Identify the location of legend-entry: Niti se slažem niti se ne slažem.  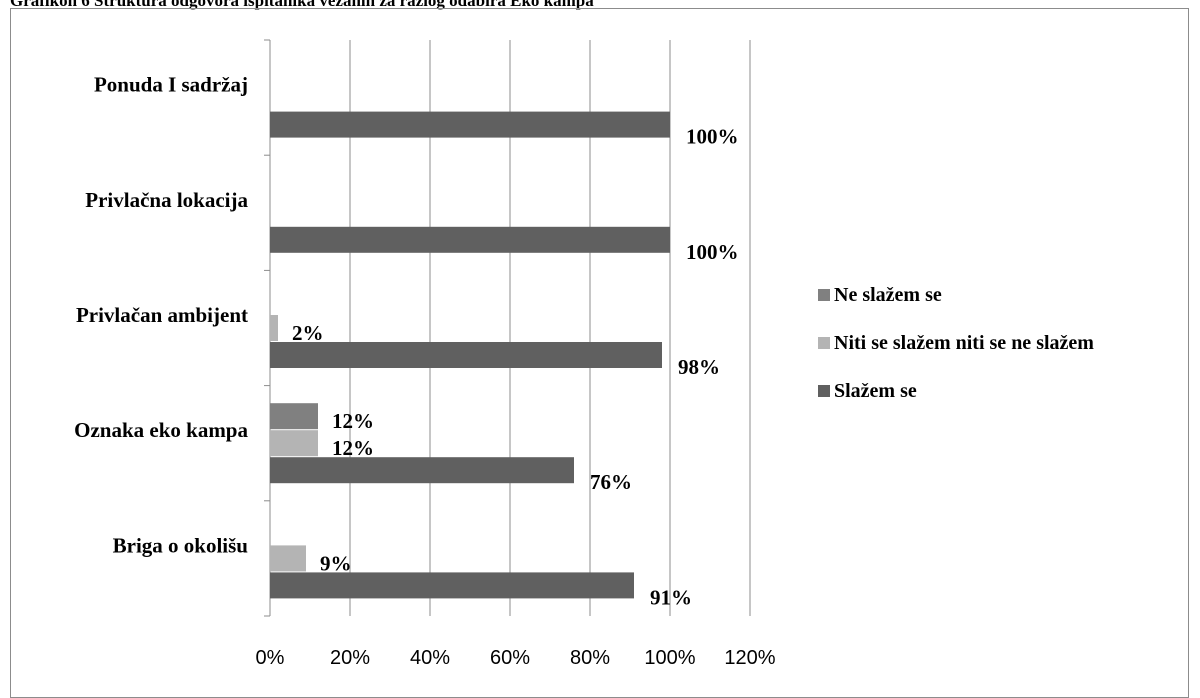
(964, 343).